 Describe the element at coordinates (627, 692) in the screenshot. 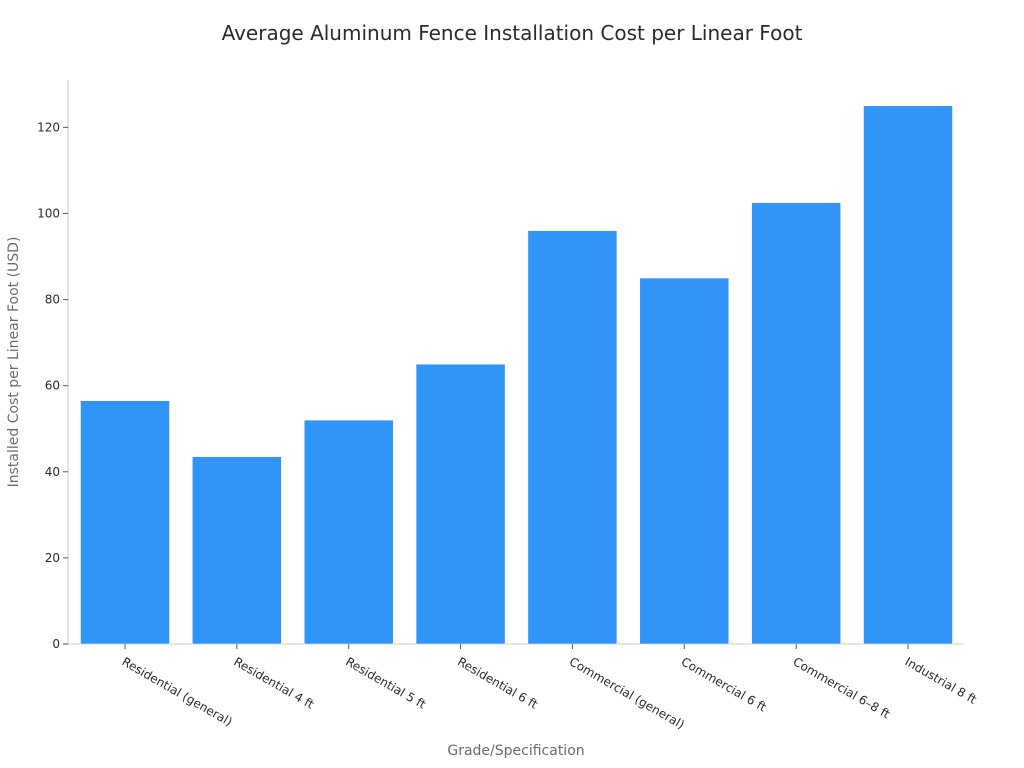

I see `x-tick-label: Commercial (general)` at that location.